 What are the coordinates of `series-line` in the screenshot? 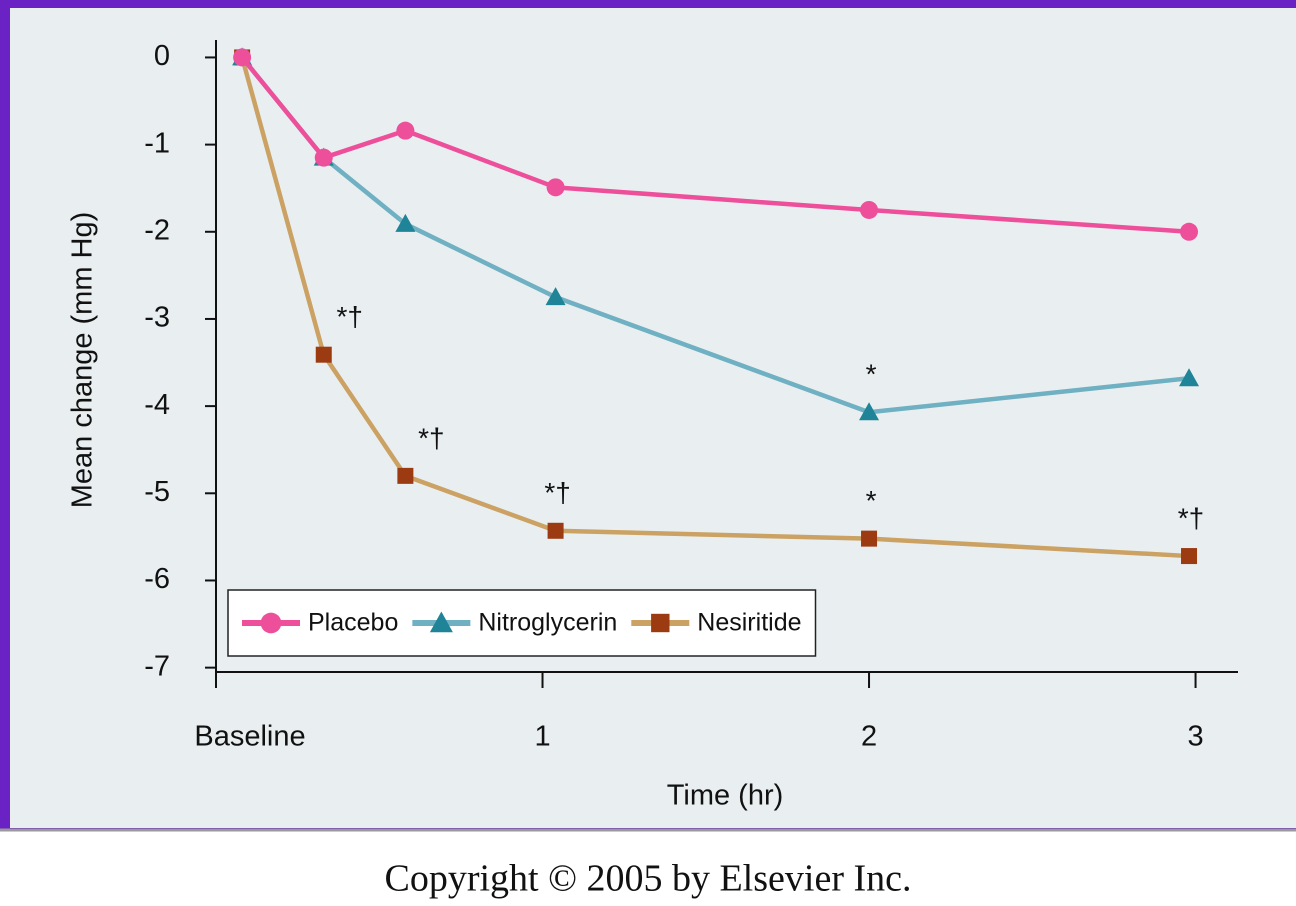 It's located at (715, 145).